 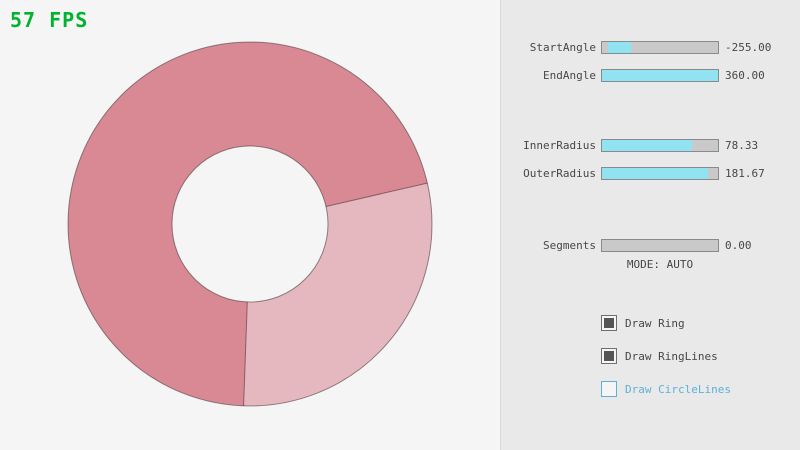 I want to click on slider-row-segments: Segments 0.00, so click(x=650, y=245).